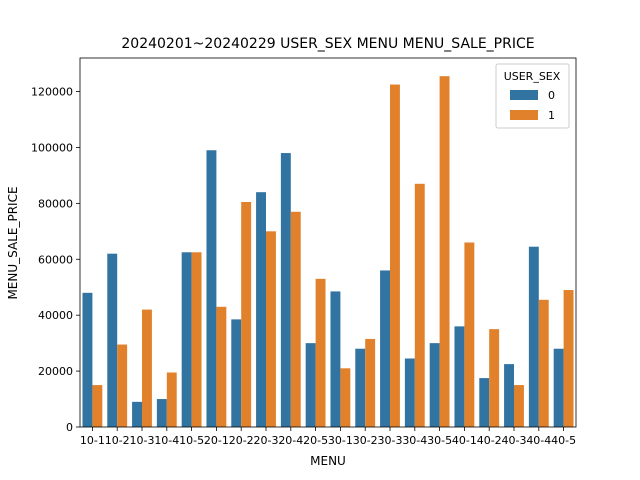 This screenshot has width=640, height=480. What do you see at coordinates (266, 440) in the screenshot?
I see `x-tick-label: 20-3` at bounding box center [266, 440].